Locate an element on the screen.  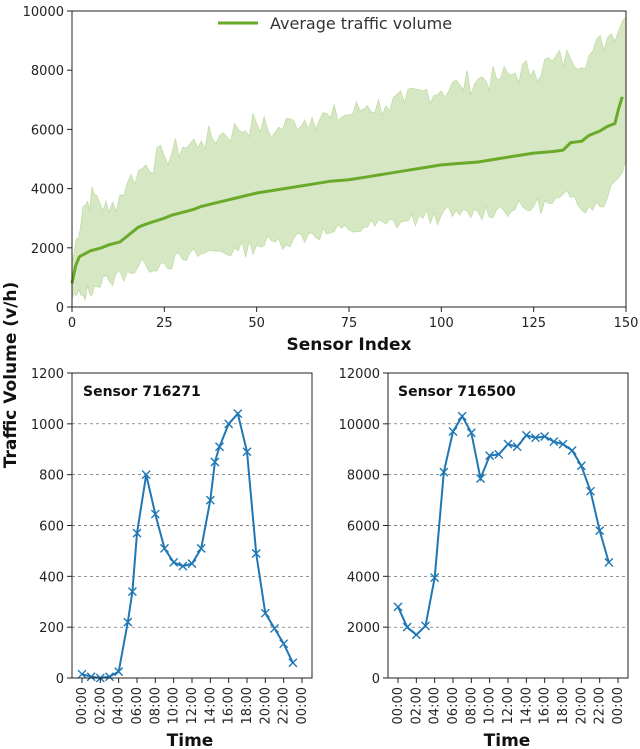
x-tick-label: 25 is located at coordinates (164, 323).